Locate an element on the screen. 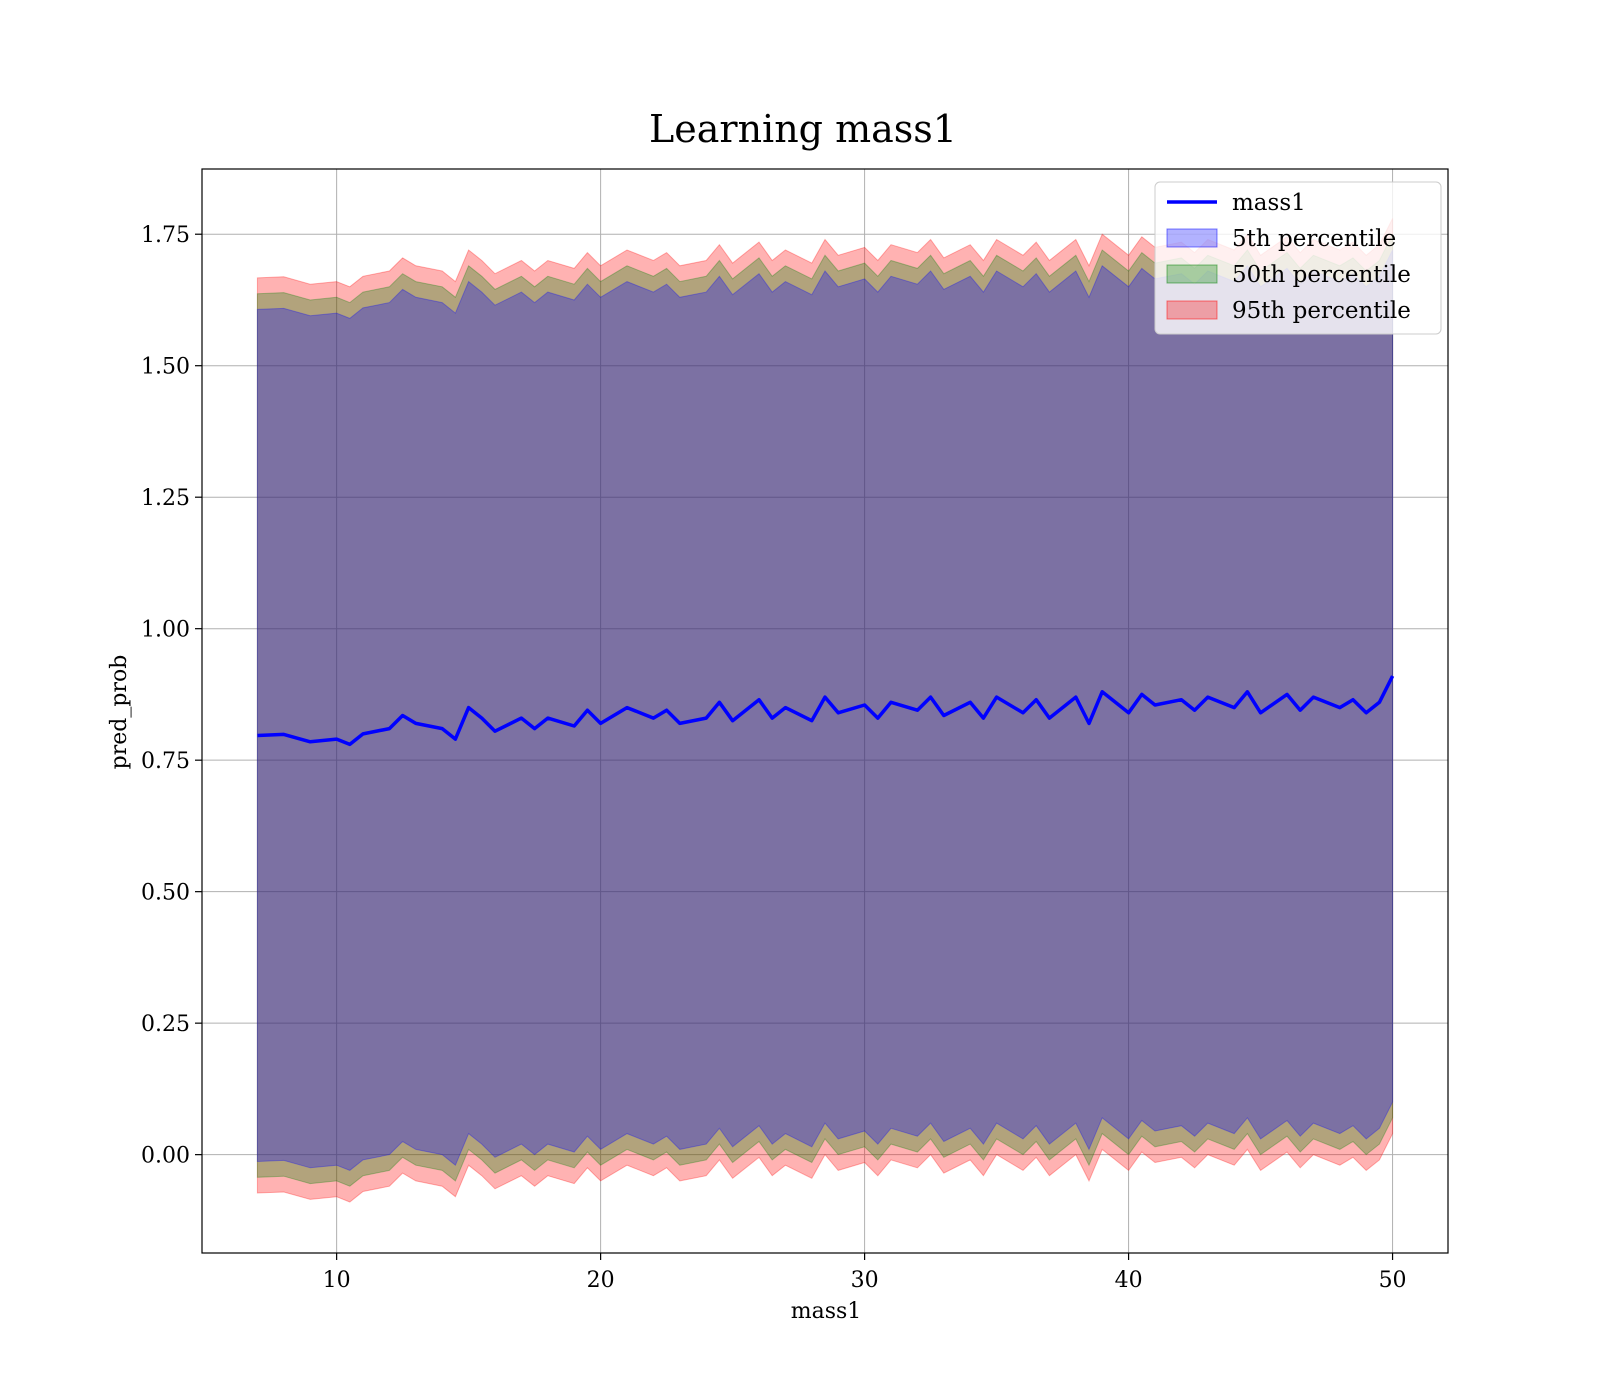 Image resolution: width=1600 pixels, height=1400 pixels. x-tick-label: 40 is located at coordinates (1129, 1280).